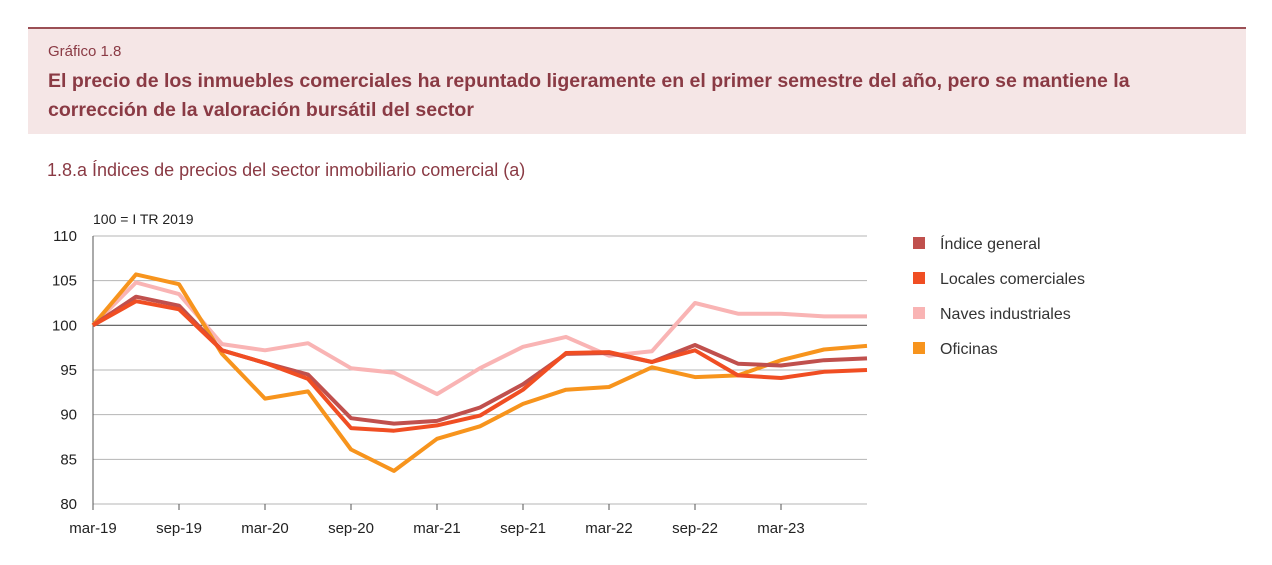 The height and width of the screenshot is (565, 1272). What do you see at coordinates (68, 370) in the screenshot?
I see `y-tick-label-95: 95` at bounding box center [68, 370].